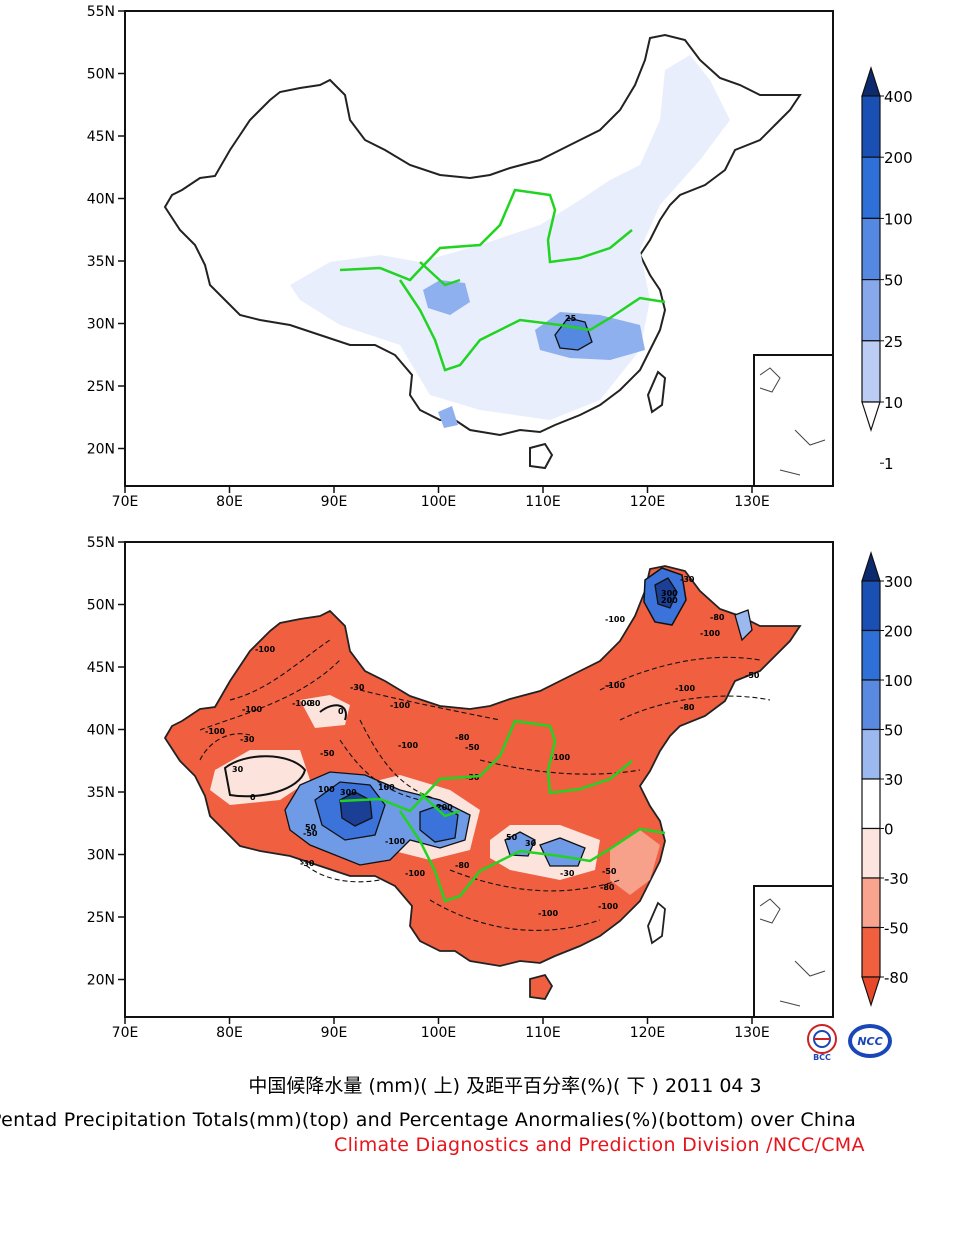 The image size is (960, 1243). What do you see at coordinates (896, 879) in the screenshot?
I see `legend-label: -30` at bounding box center [896, 879].